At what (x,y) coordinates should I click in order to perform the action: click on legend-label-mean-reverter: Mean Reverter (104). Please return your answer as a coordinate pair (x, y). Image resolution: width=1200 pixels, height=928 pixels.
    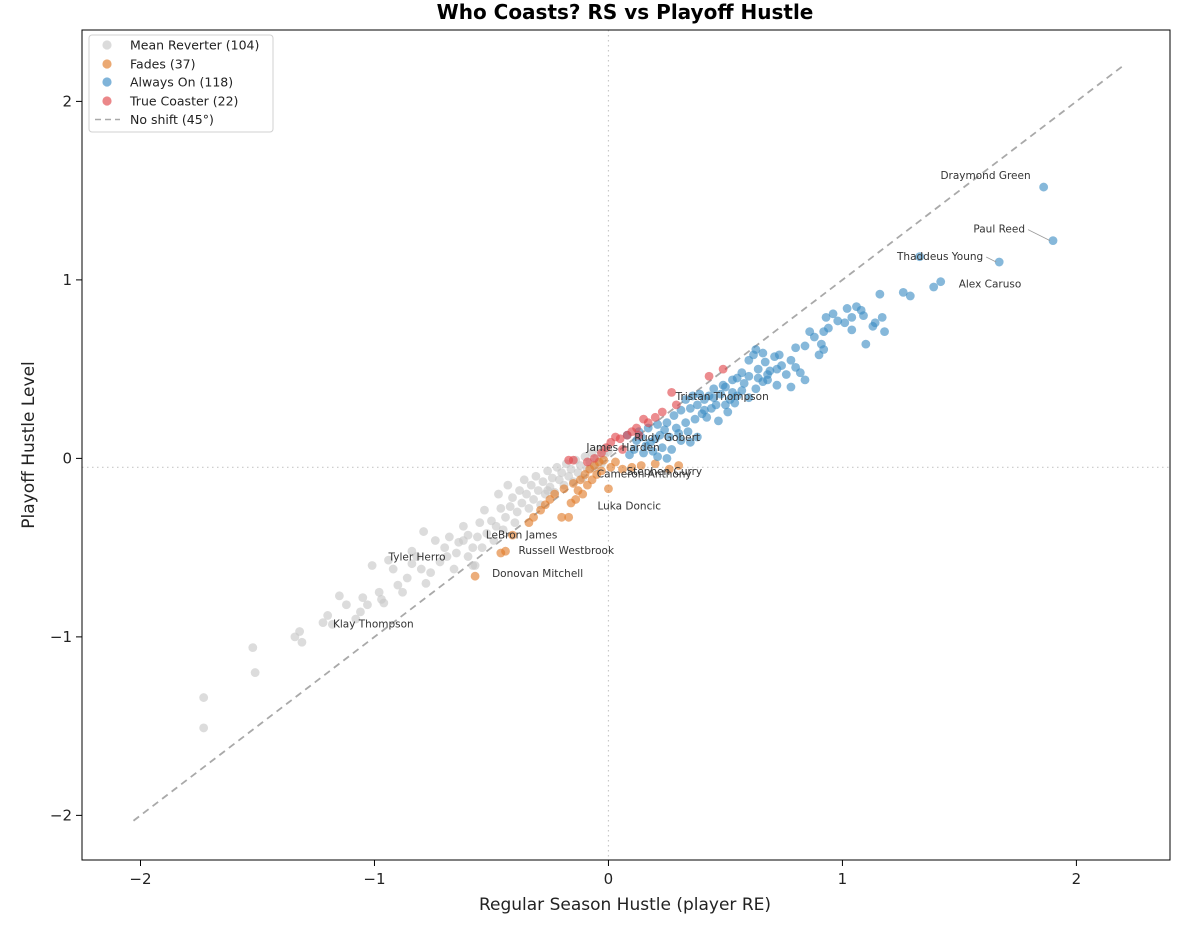
    Looking at the image, I should click on (194, 45).